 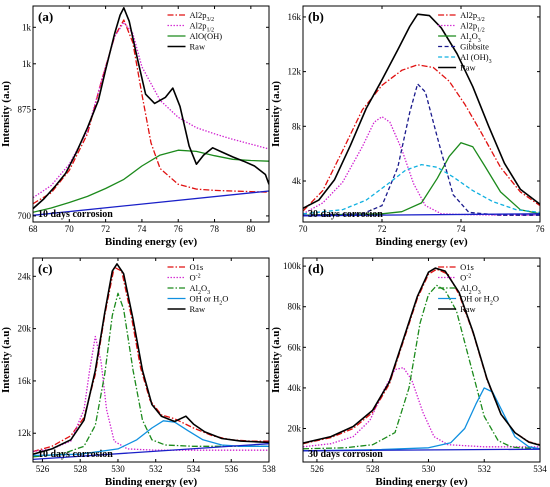 I want to click on corrosion-annotation: 10 days corrosion, so click(x=75, y=454).